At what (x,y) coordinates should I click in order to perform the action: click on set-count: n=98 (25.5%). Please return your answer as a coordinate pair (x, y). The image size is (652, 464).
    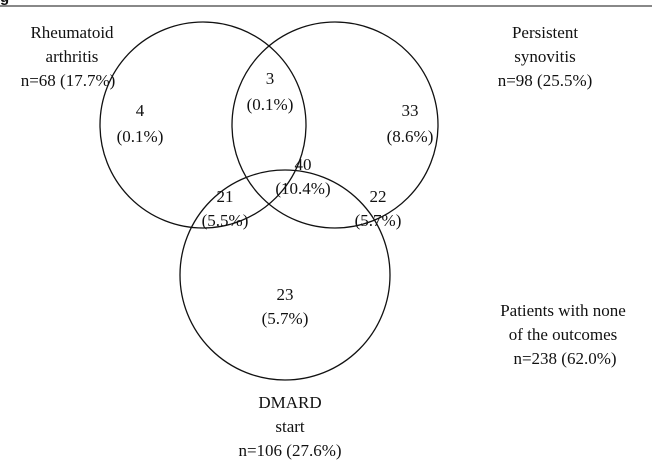
    Looking at the image, I should click on (545, 80).